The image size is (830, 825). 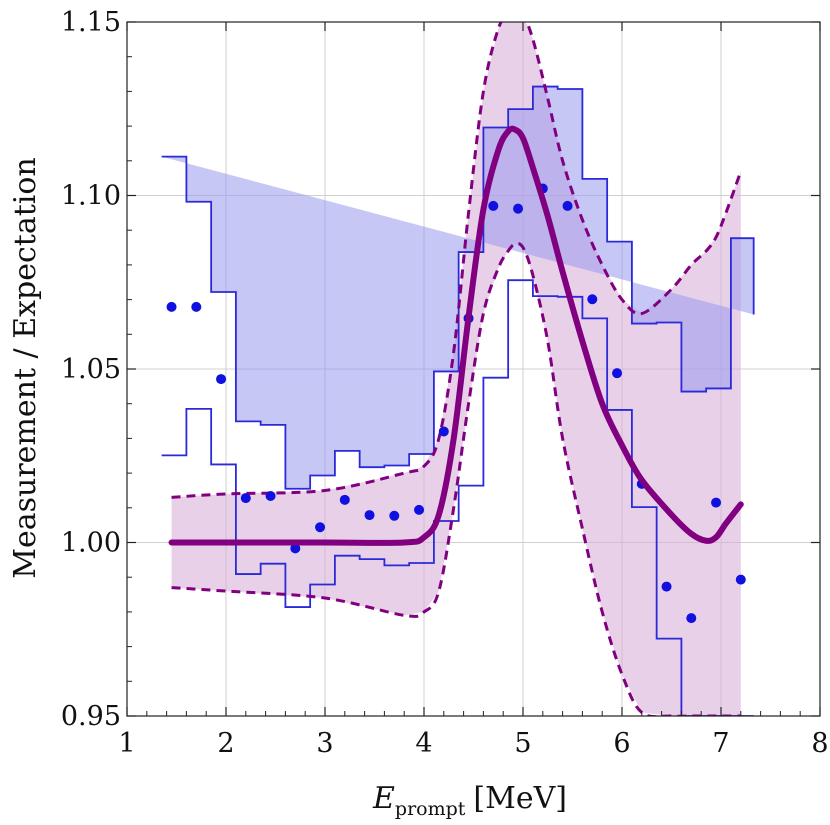 What do you see at coordinates (91, 543) in the screenshot?
I see `y-tick-label: 1.00` at bounding box center [91, 543].